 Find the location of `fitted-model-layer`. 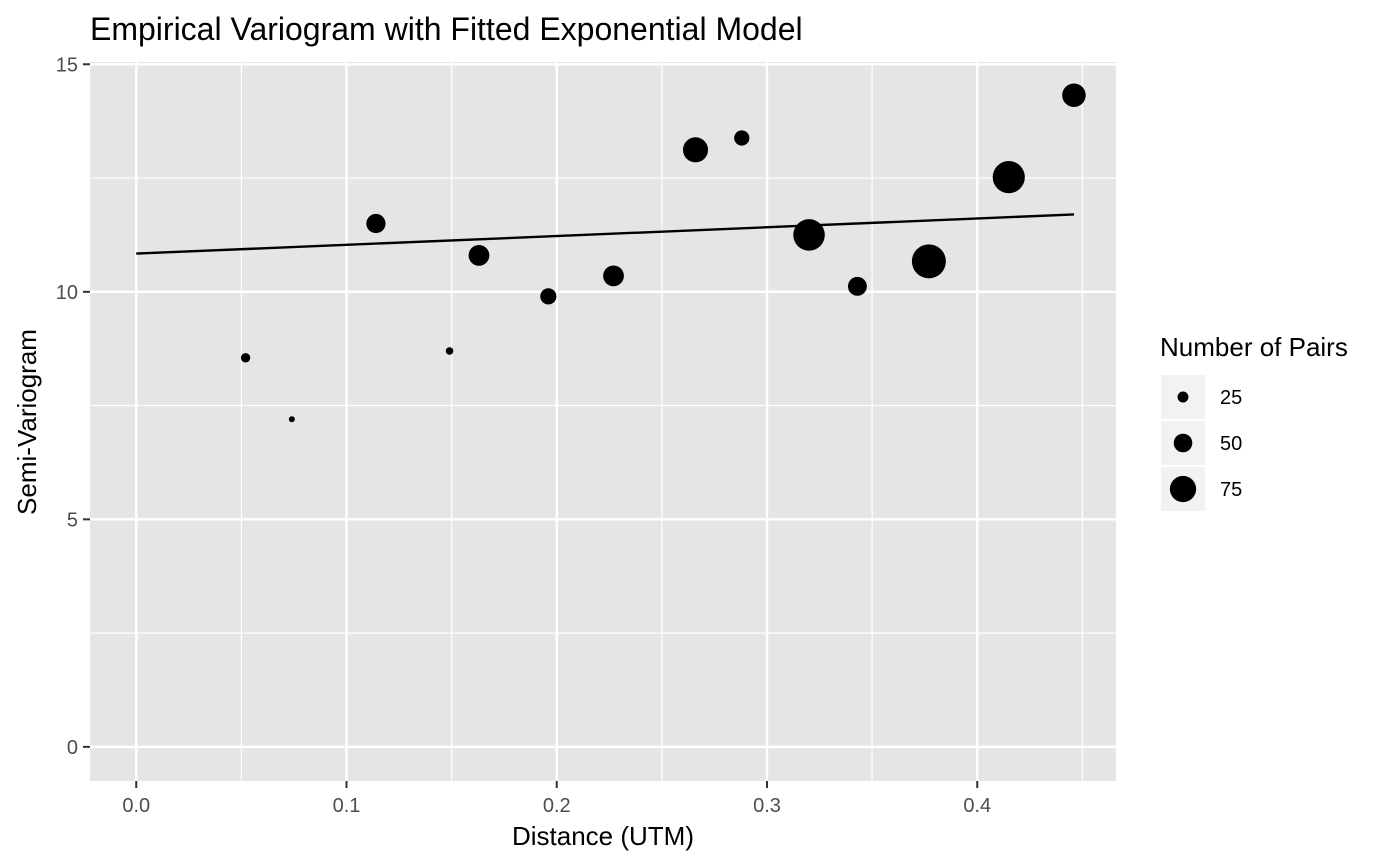

fitted-model-layer is located at coordinates (605, 234).